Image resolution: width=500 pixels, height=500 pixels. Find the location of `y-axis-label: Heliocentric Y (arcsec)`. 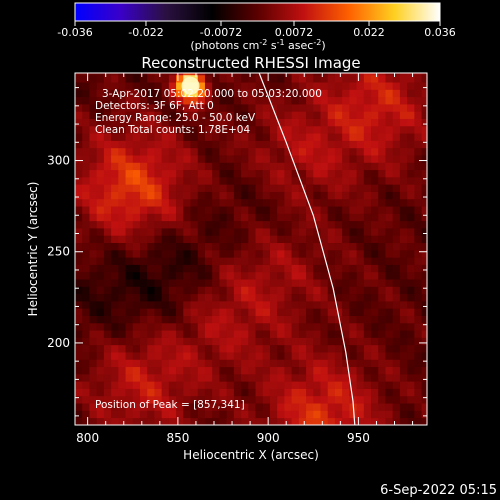

y-axis-label: Heliocentric Y (arcsec) is located at coordinates (33, 249).